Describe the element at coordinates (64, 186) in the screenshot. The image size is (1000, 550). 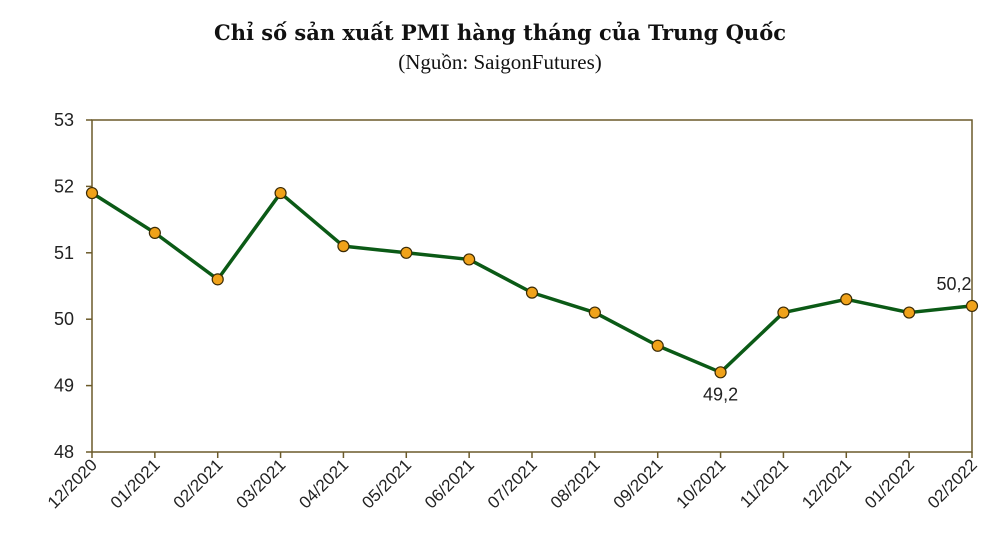
I see `y-tick-label: 52` at that location.